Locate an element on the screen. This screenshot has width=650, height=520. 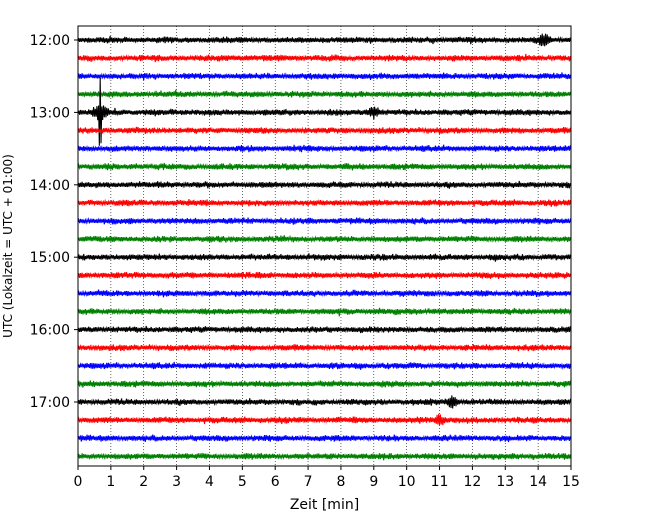
x-tick-label: 11 is located at coordinates (440, 482).